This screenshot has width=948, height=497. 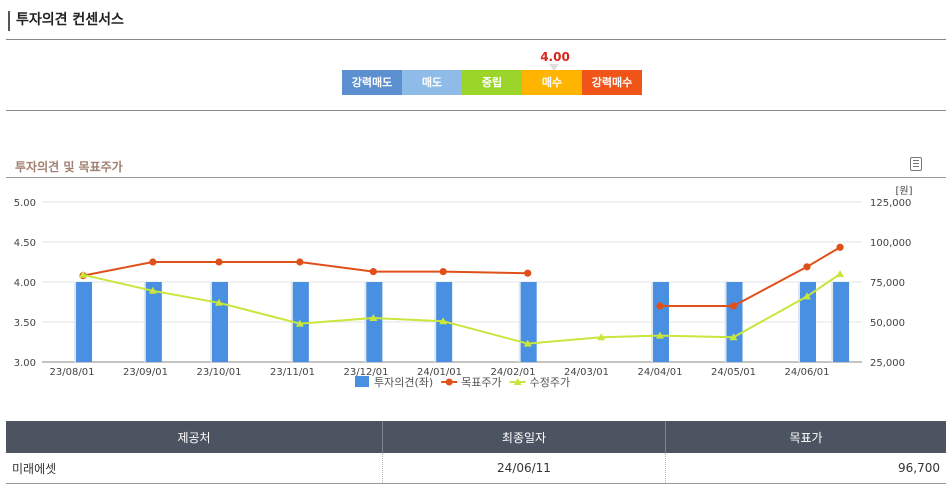 What do you see at coordinates (890, 243) in the screenshot?
I see `y-right-tick-label: 100,000` at bounding box center [890, 243].